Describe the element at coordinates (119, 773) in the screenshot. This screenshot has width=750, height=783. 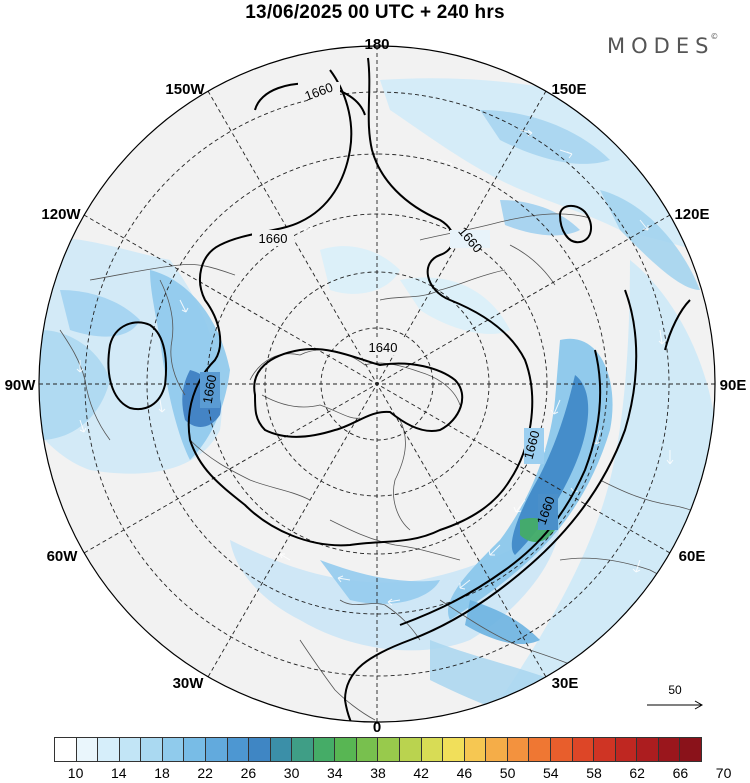
I see `colorbar-tick-label: 14` at that location.